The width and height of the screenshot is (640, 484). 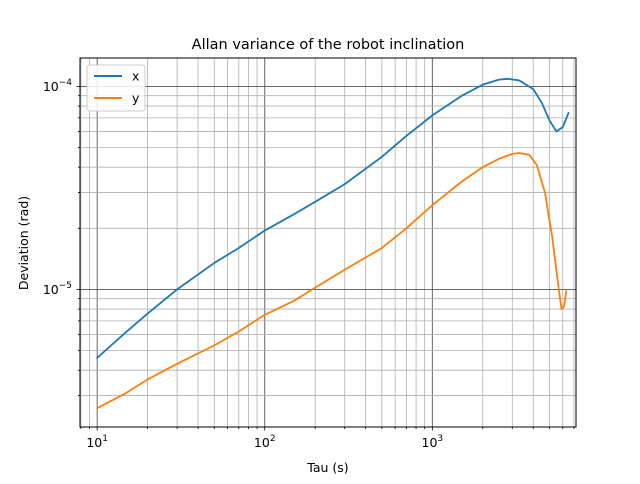 I want to click on y-axis-label: Deviation (rad), so click(x=23, y=243).